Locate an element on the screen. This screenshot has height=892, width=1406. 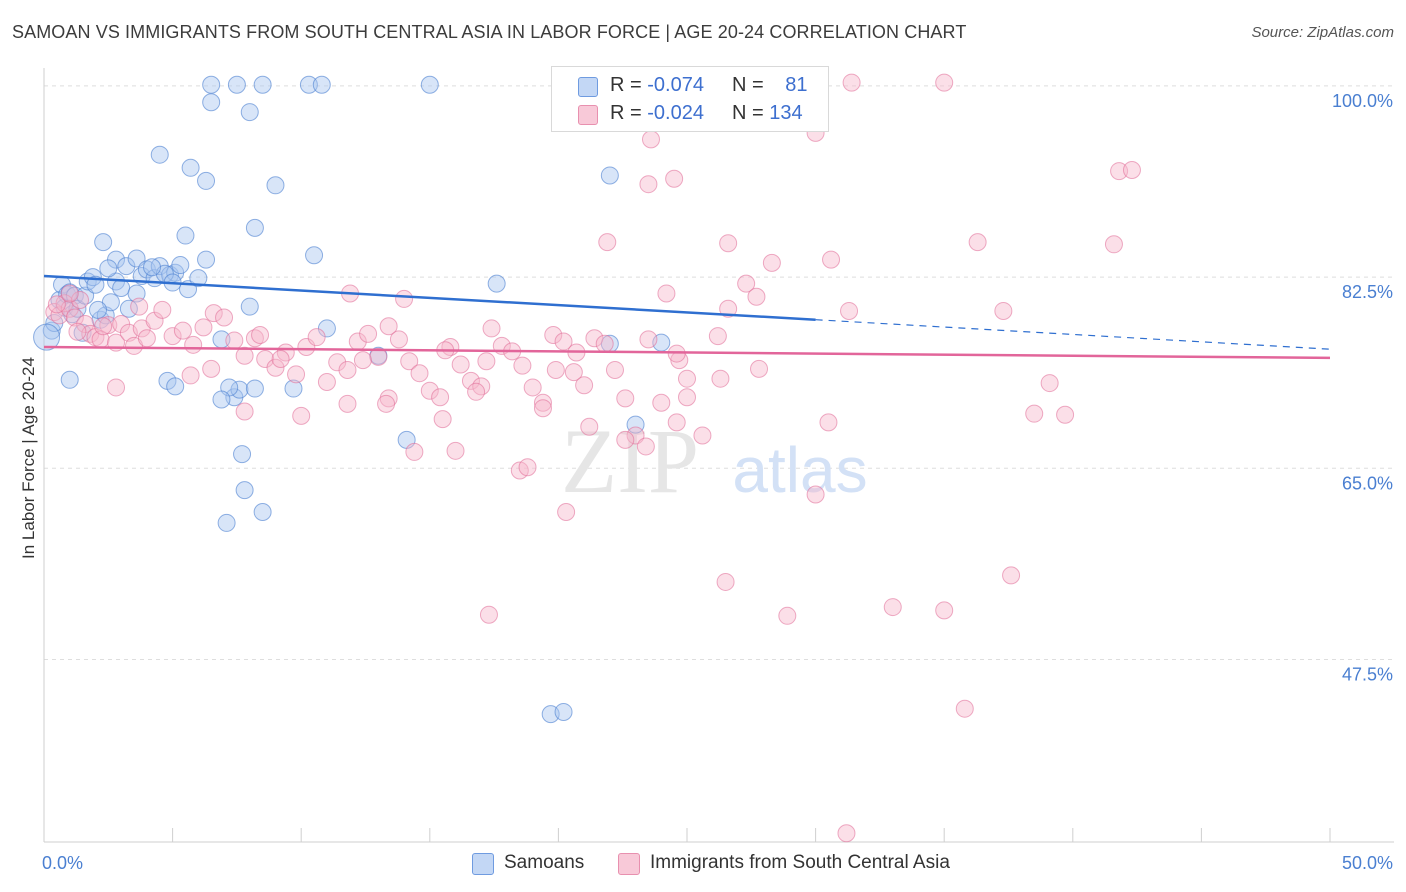
source-credit: Source: ZipAtlas.com is located at coordinates (1322, 32).